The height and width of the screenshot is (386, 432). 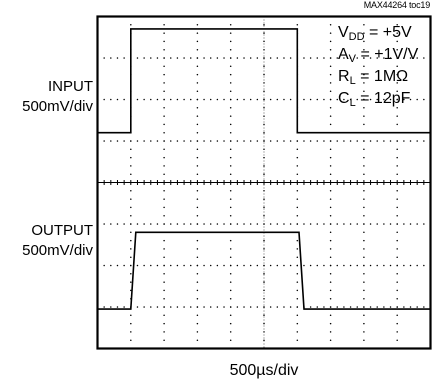 I want to click on time-scale-label: 500µs/div, so click(x=264, y=370).